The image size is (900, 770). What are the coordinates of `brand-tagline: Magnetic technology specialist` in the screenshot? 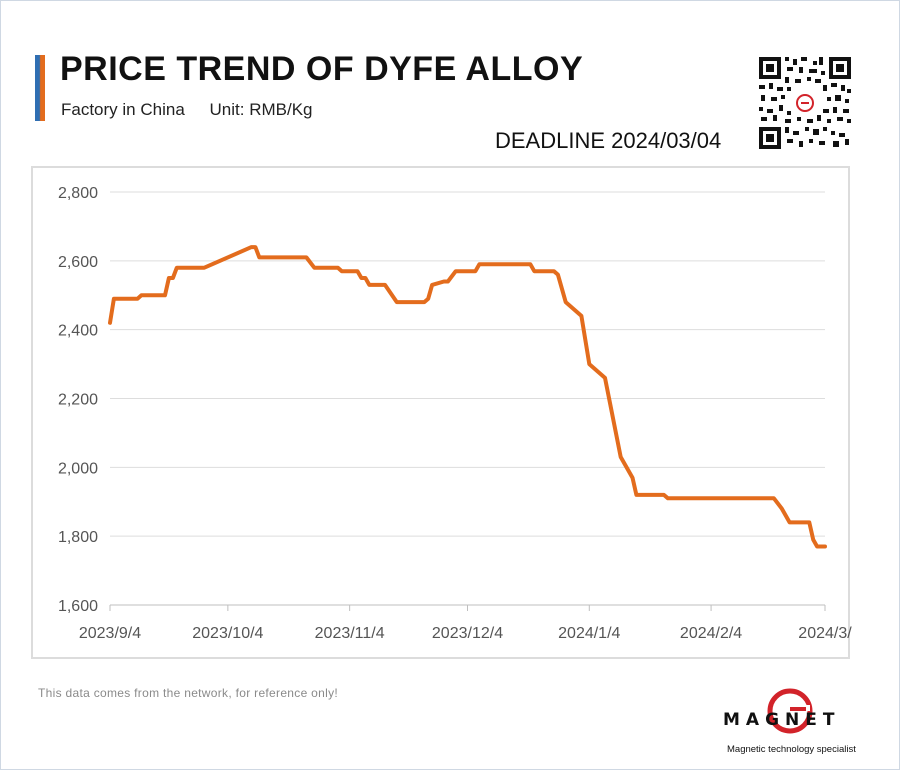 It's located at (791, 749).